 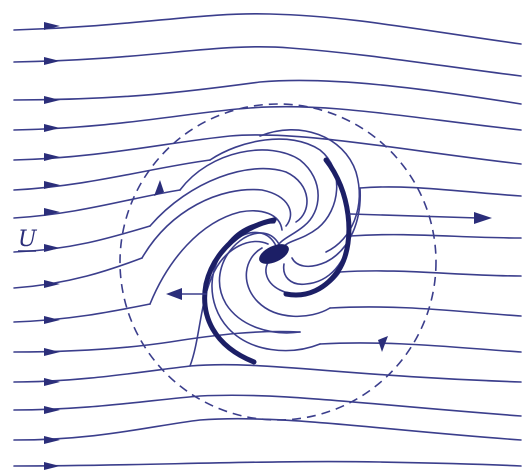 What do you see at coordinates (274, 254) in the screenshot?
I see `vortex-core` at bounding box center [274, 254].